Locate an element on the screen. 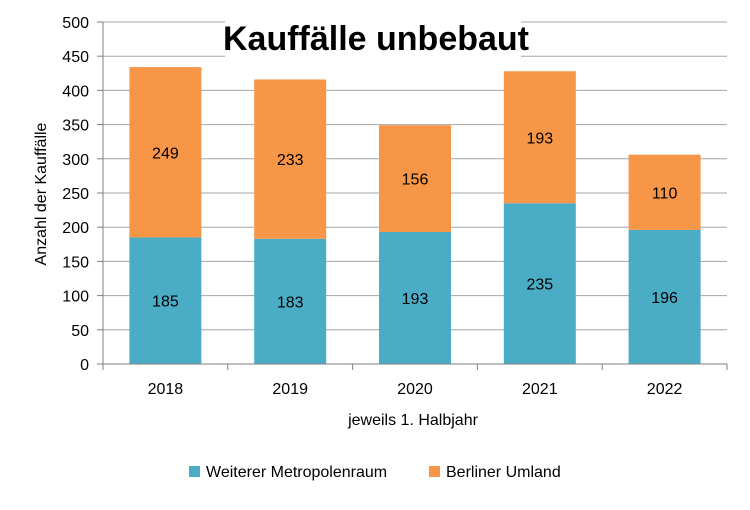 Image resolution: width=750 pixels, height=510 pixels. data-label: 183 is located at coordinates (290, 302).